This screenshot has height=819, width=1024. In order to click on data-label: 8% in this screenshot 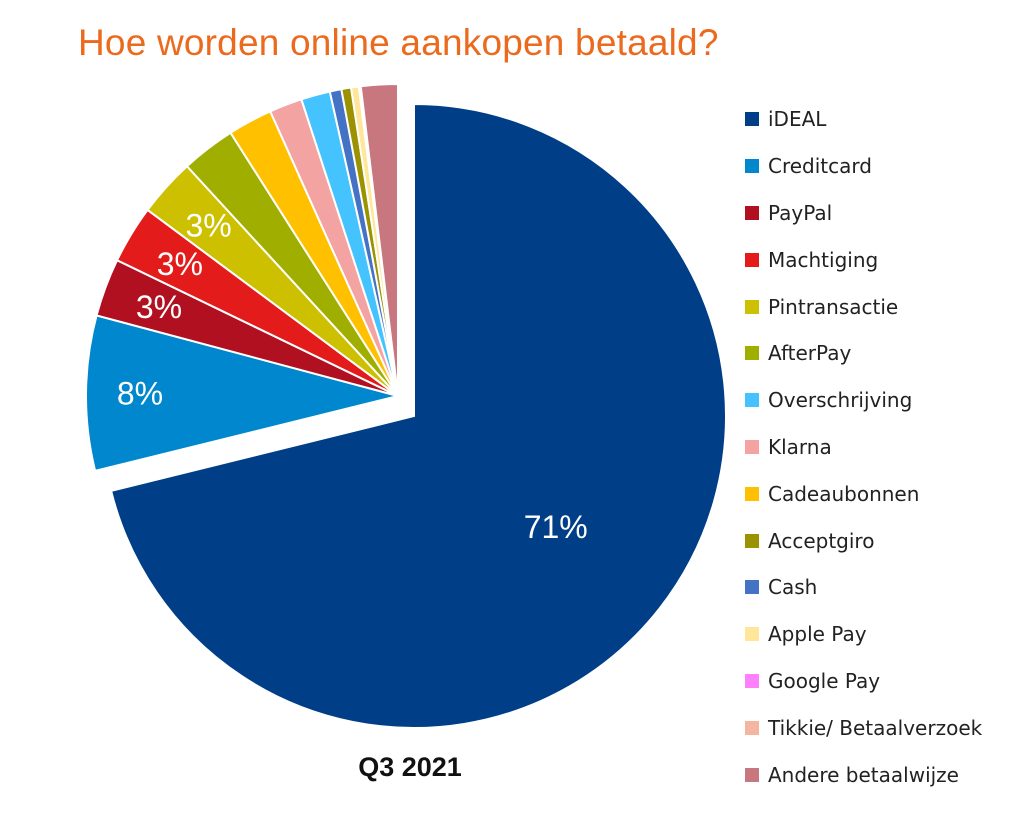, I will do `click(140, 394)`.